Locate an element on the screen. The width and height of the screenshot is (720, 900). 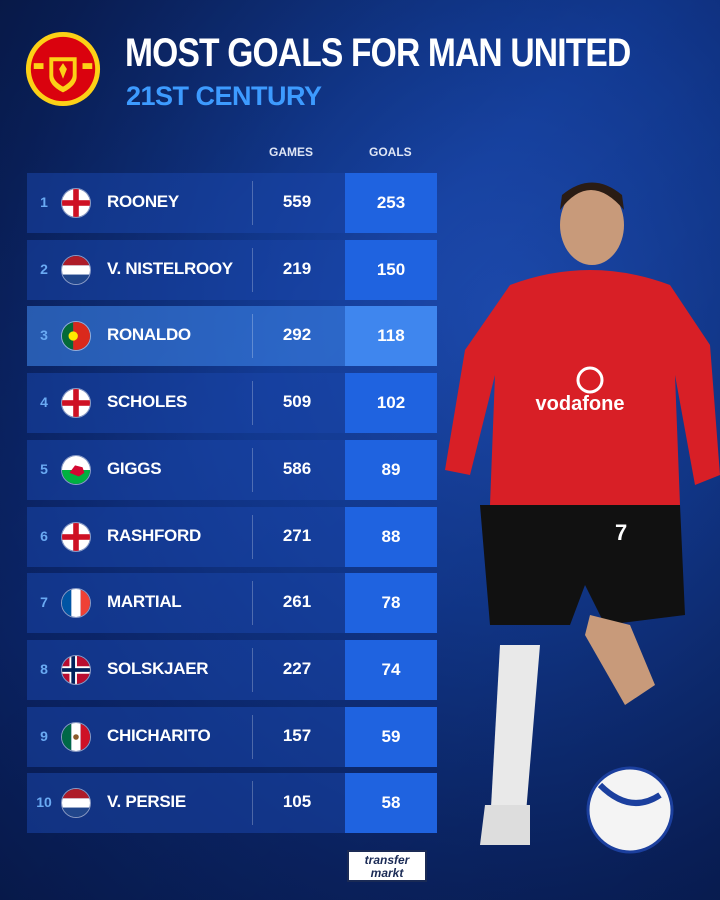
games-value: 157 is located at coordinates (297, 735).